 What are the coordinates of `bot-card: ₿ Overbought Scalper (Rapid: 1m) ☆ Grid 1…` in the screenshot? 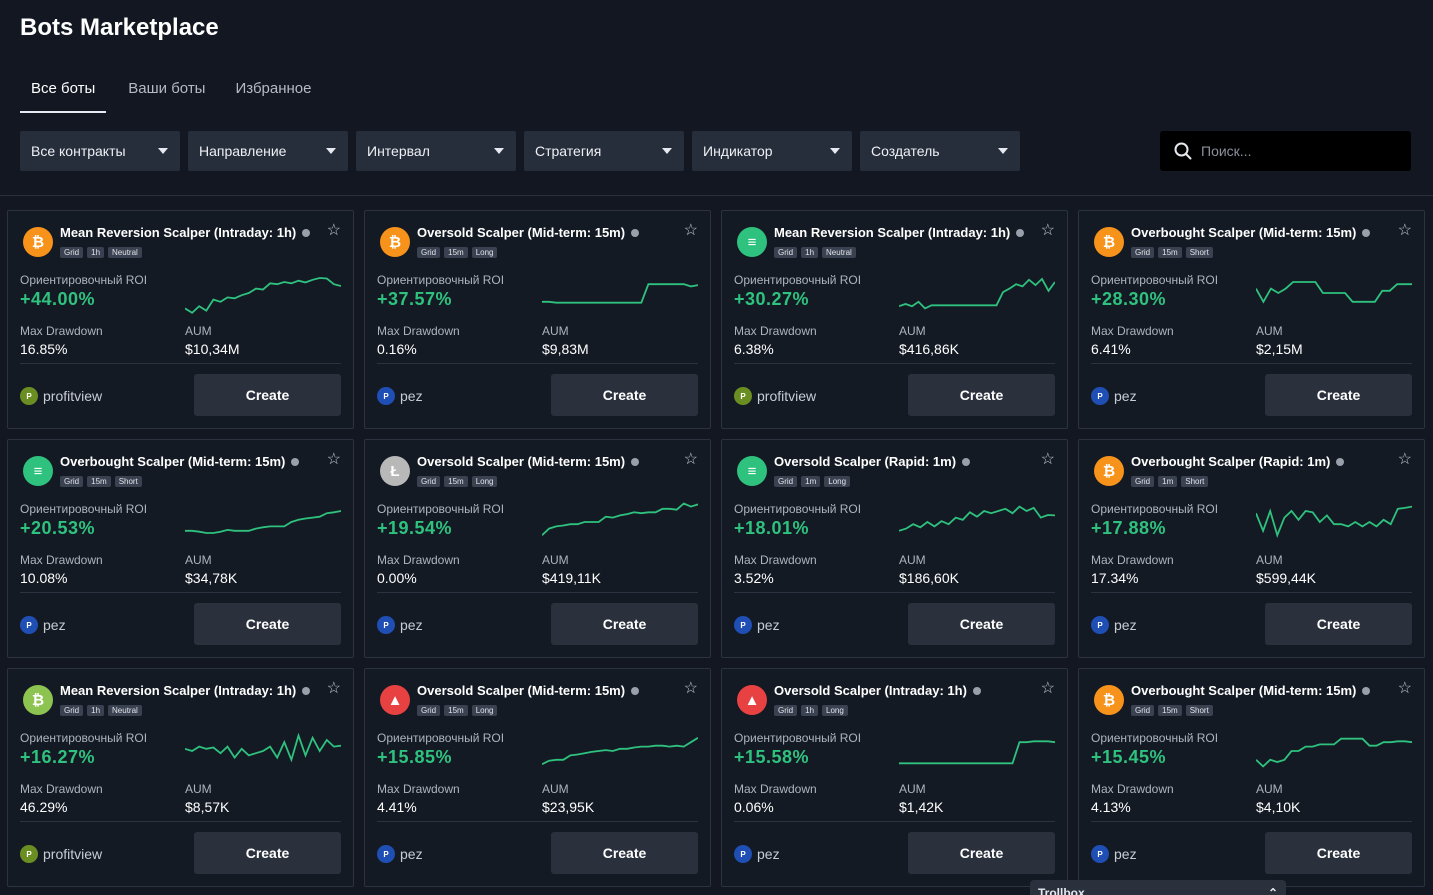 It's located at (1251, 548).